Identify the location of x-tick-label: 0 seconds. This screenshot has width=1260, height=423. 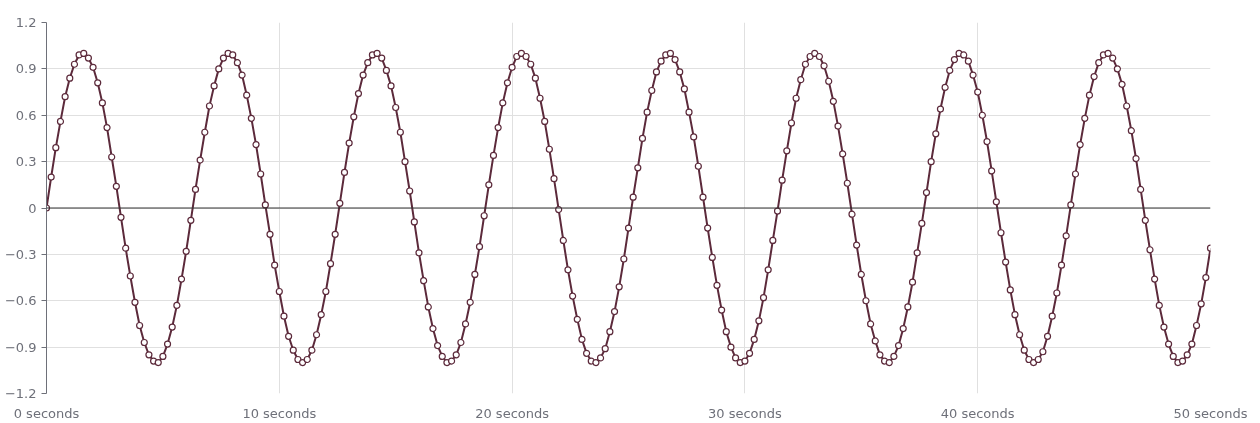
(46, 413).